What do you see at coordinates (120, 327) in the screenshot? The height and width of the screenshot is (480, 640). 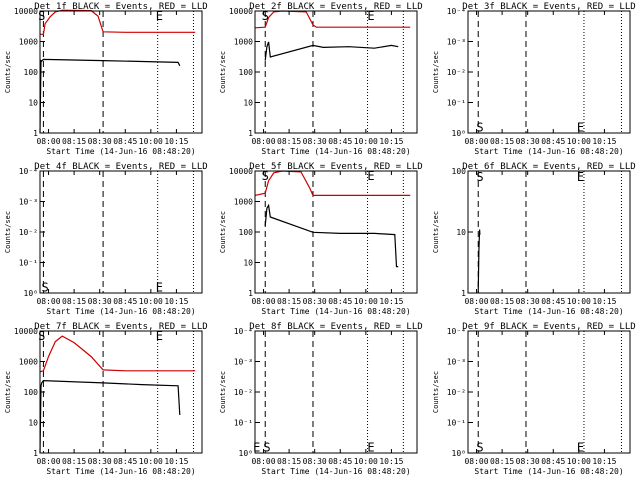 I see `panel-title: Det 7f BLACK = Events, RED = LLD` at bounding box center [120, 327].